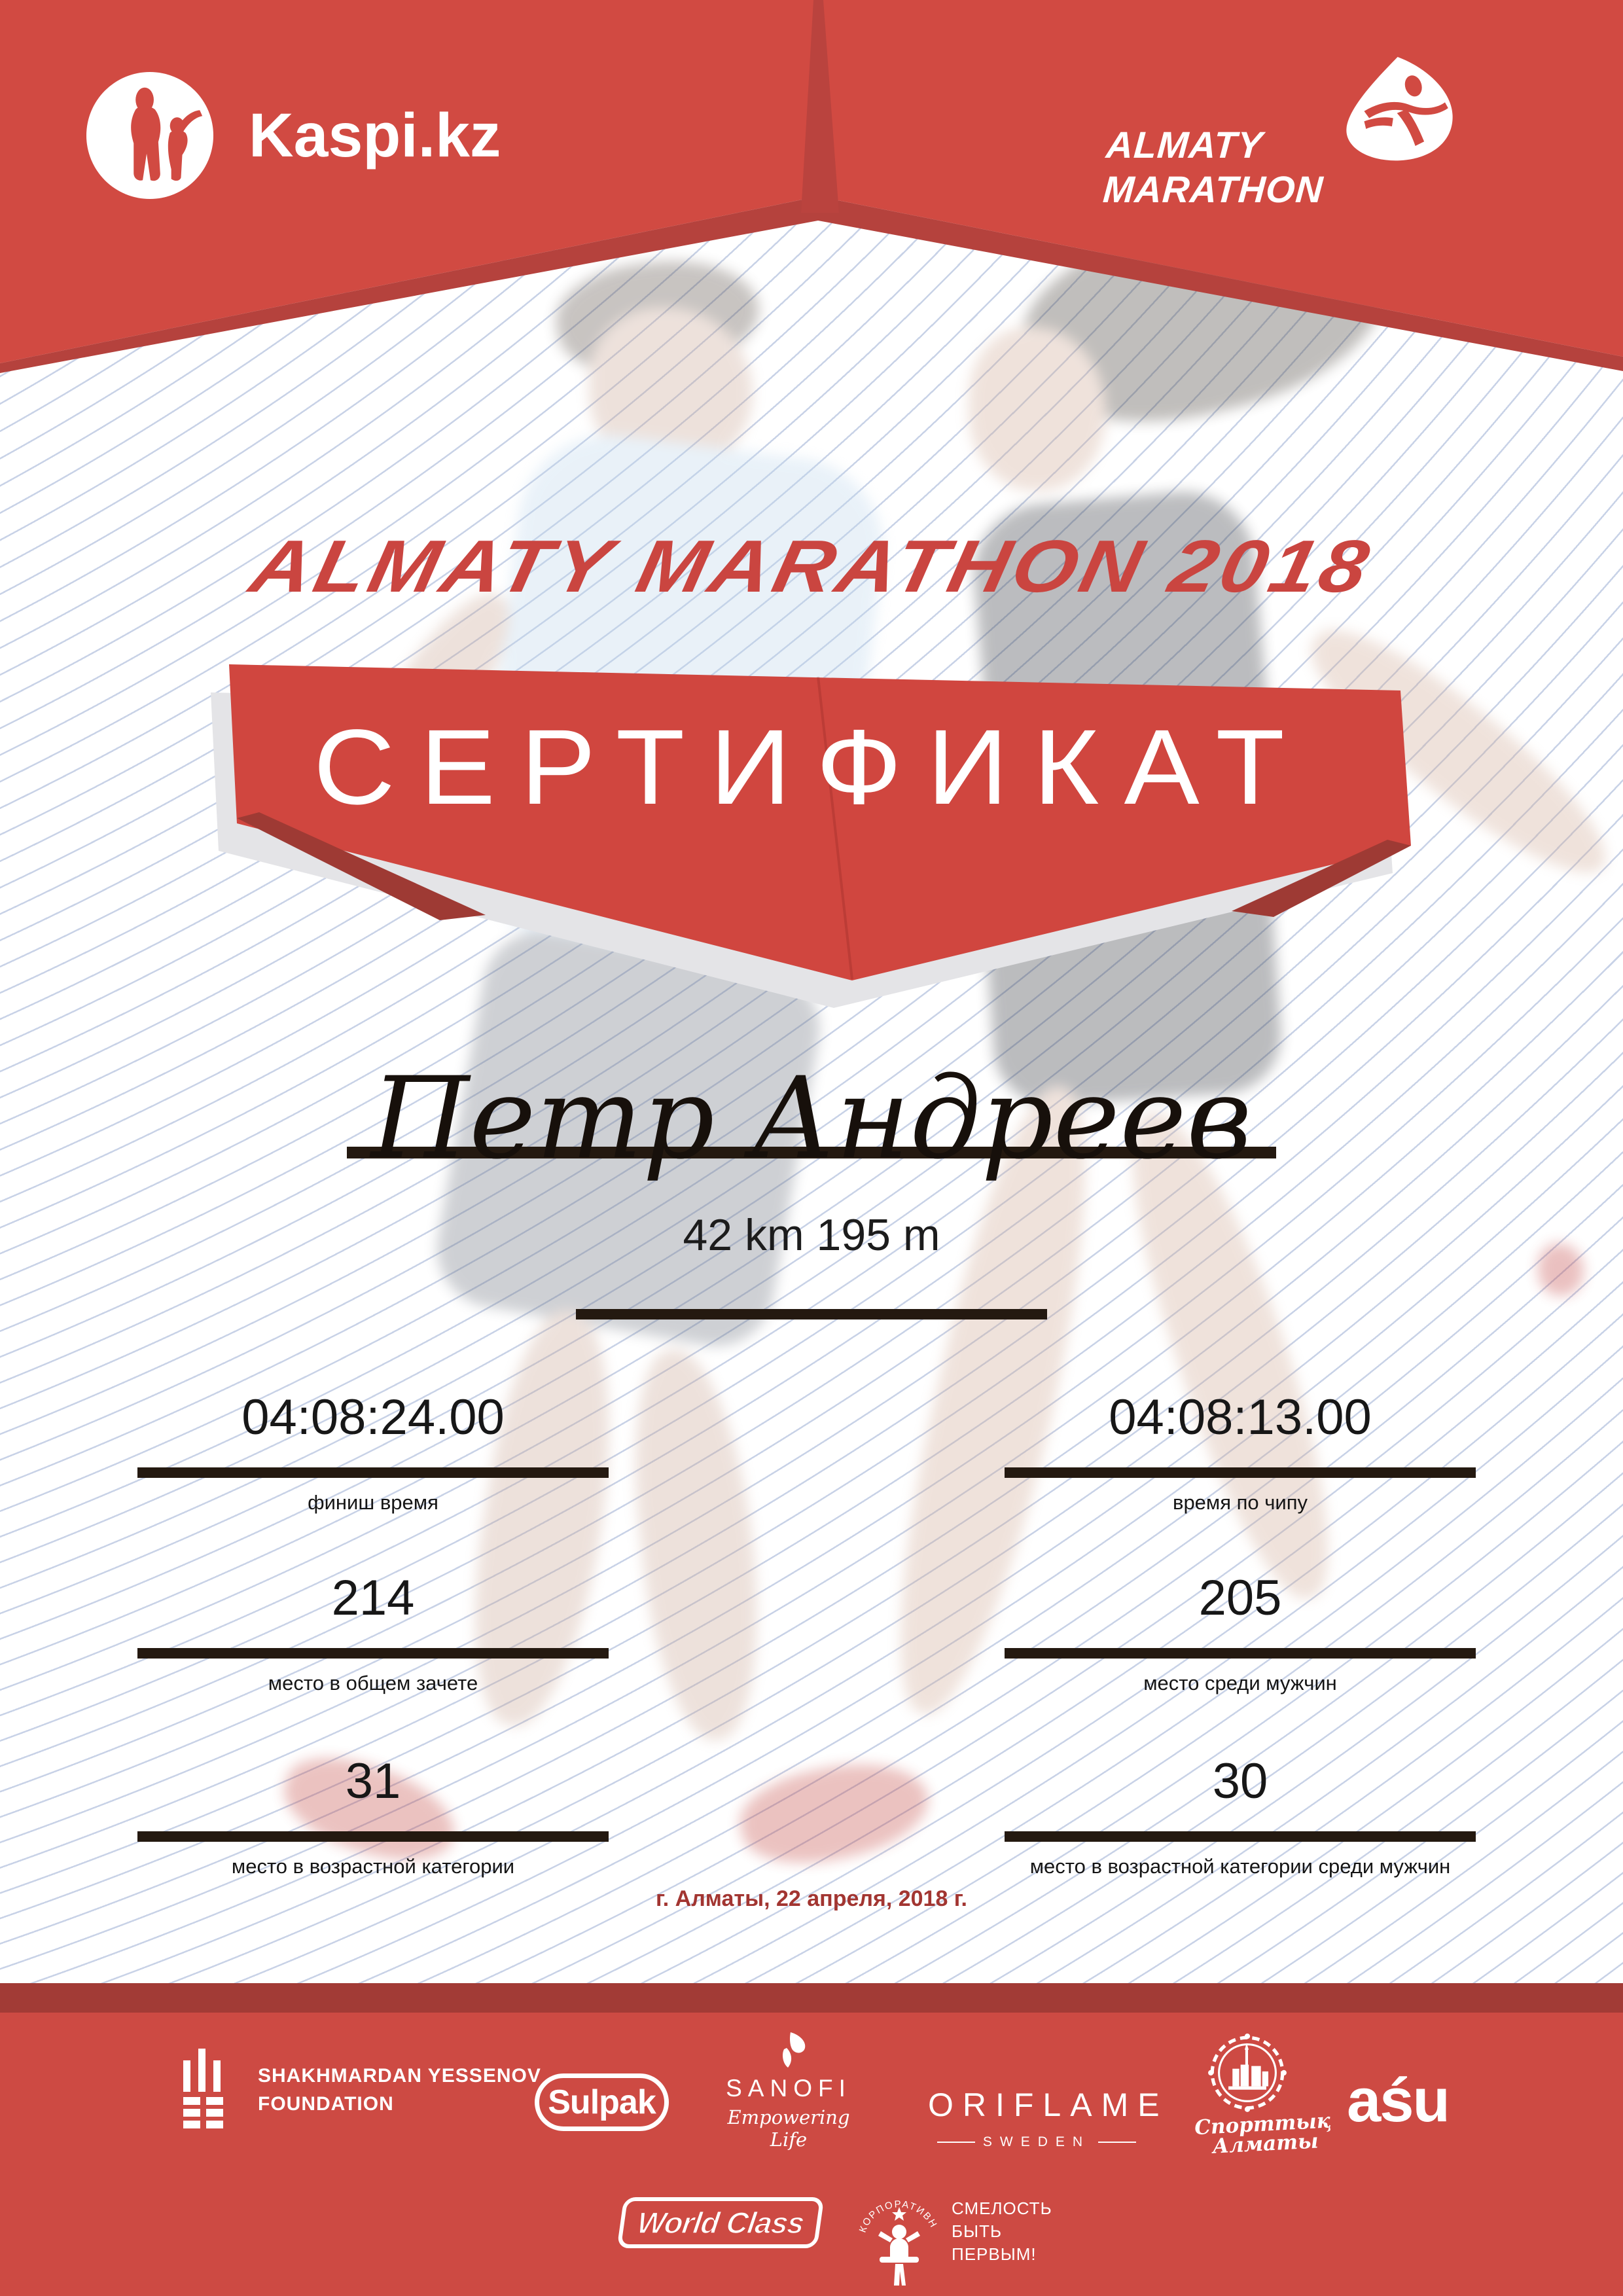  Describe the element at coordinates (1036, 2141) in the screenshot. I see `oriflame-sublabel: SWEDEN` at that location.